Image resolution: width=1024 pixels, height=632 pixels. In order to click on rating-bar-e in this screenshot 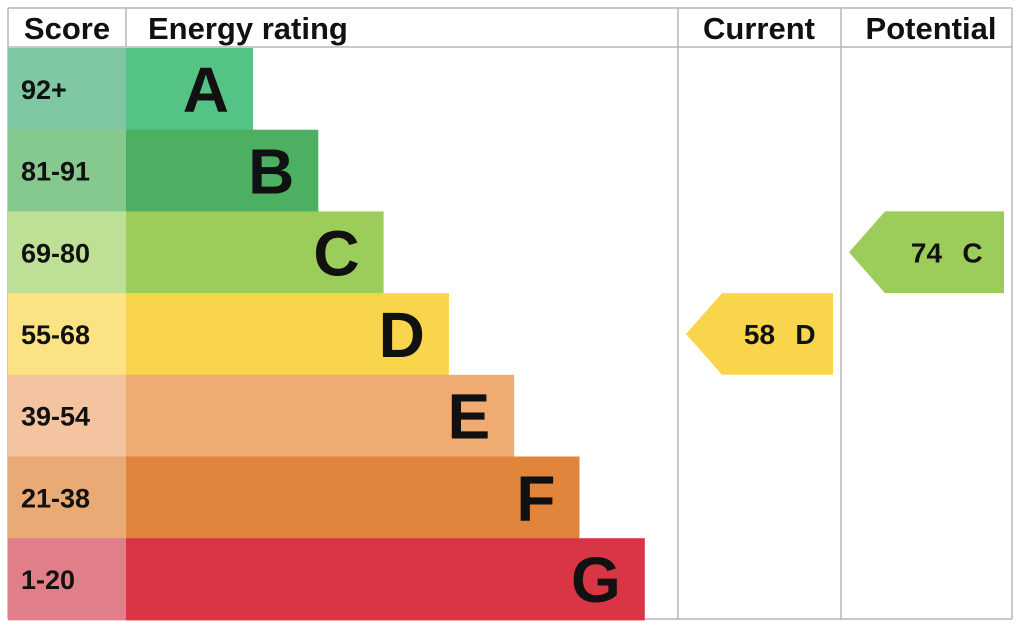, I will do `click(320, 415)`.